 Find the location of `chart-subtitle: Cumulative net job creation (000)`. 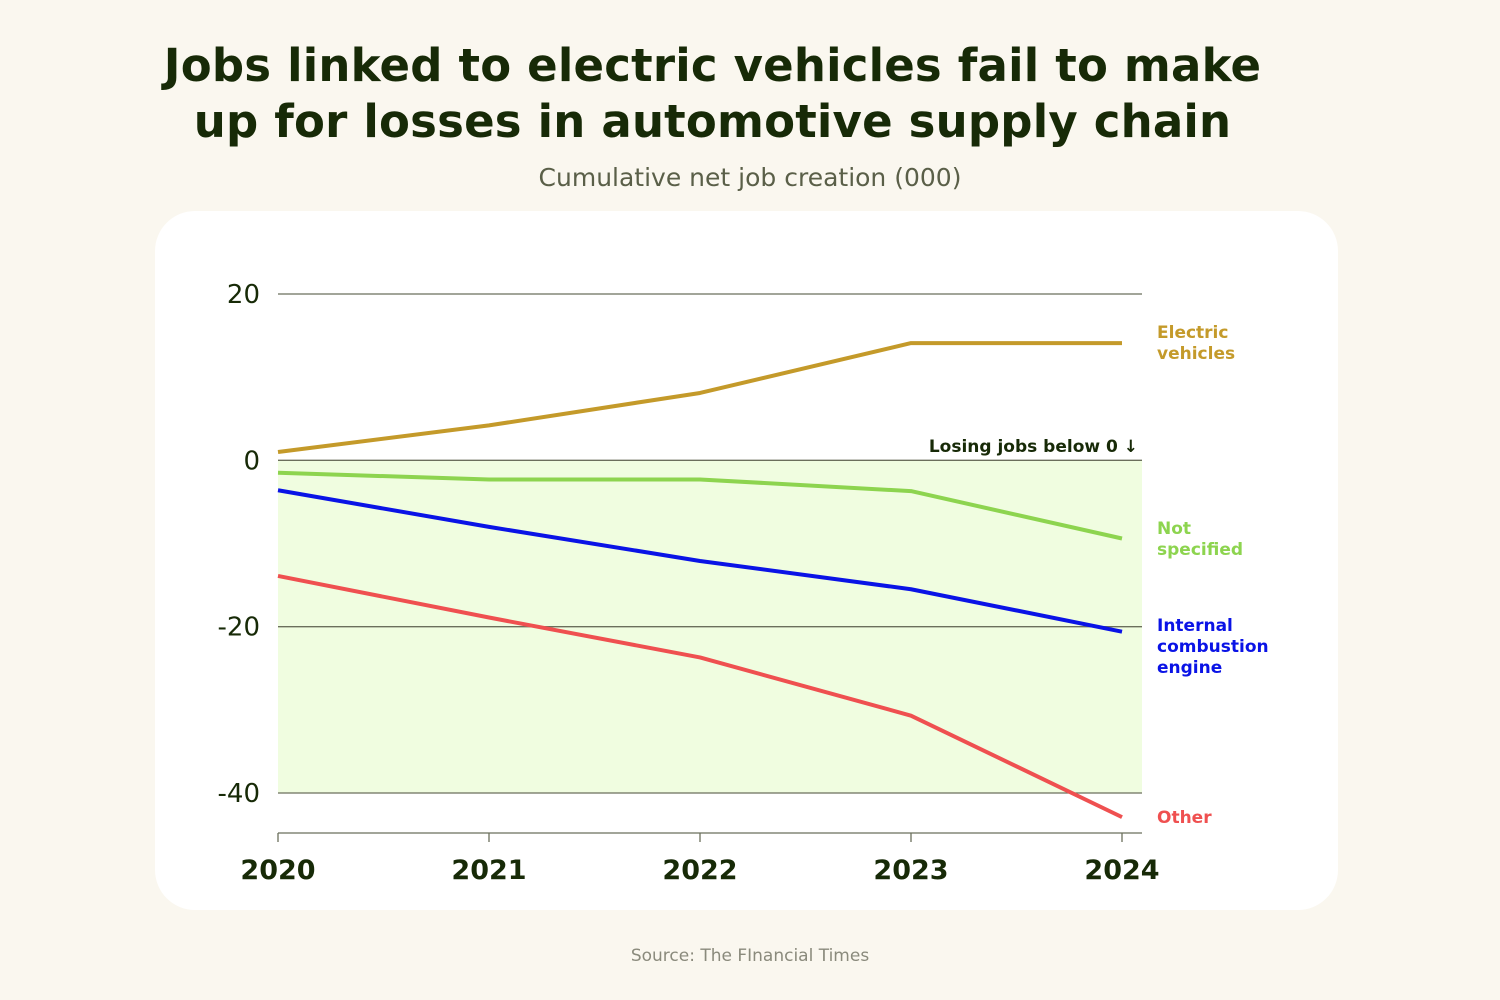

chart-subtitle: Cumulative net job creation (000) is located at coordinates (750, 177).